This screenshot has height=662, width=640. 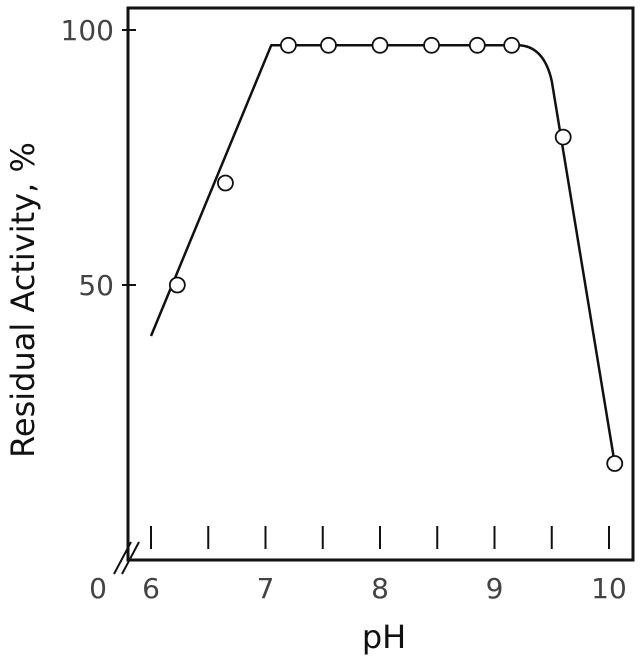 What do you see at coordinates (495, 588) in the screenshot?
I see `x-tick-label: 9` at bounding box center [495, 588].